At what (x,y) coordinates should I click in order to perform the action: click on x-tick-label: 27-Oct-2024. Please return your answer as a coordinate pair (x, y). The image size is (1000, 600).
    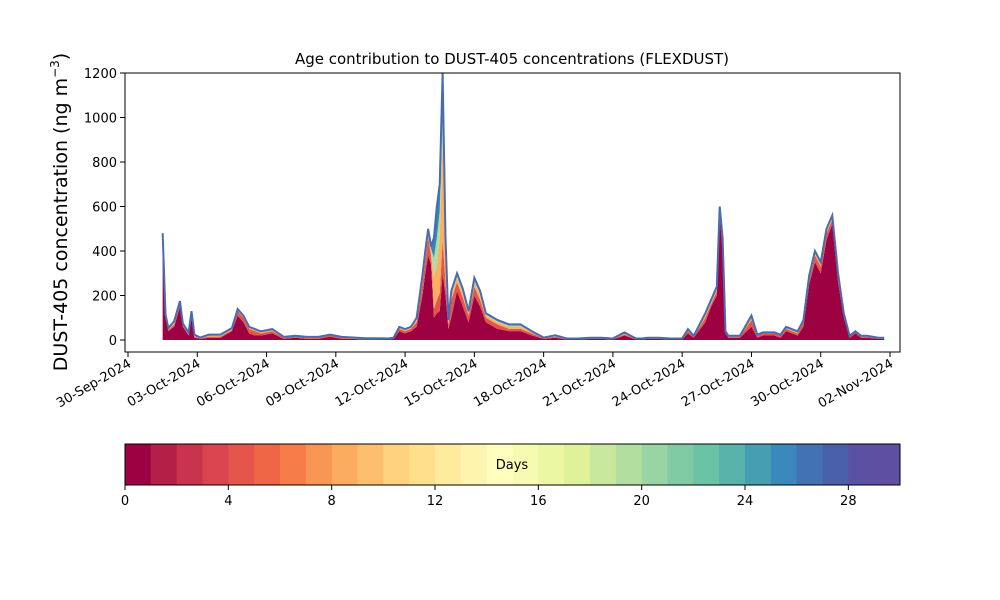
    Looking at the image, I should click on (718, 383).